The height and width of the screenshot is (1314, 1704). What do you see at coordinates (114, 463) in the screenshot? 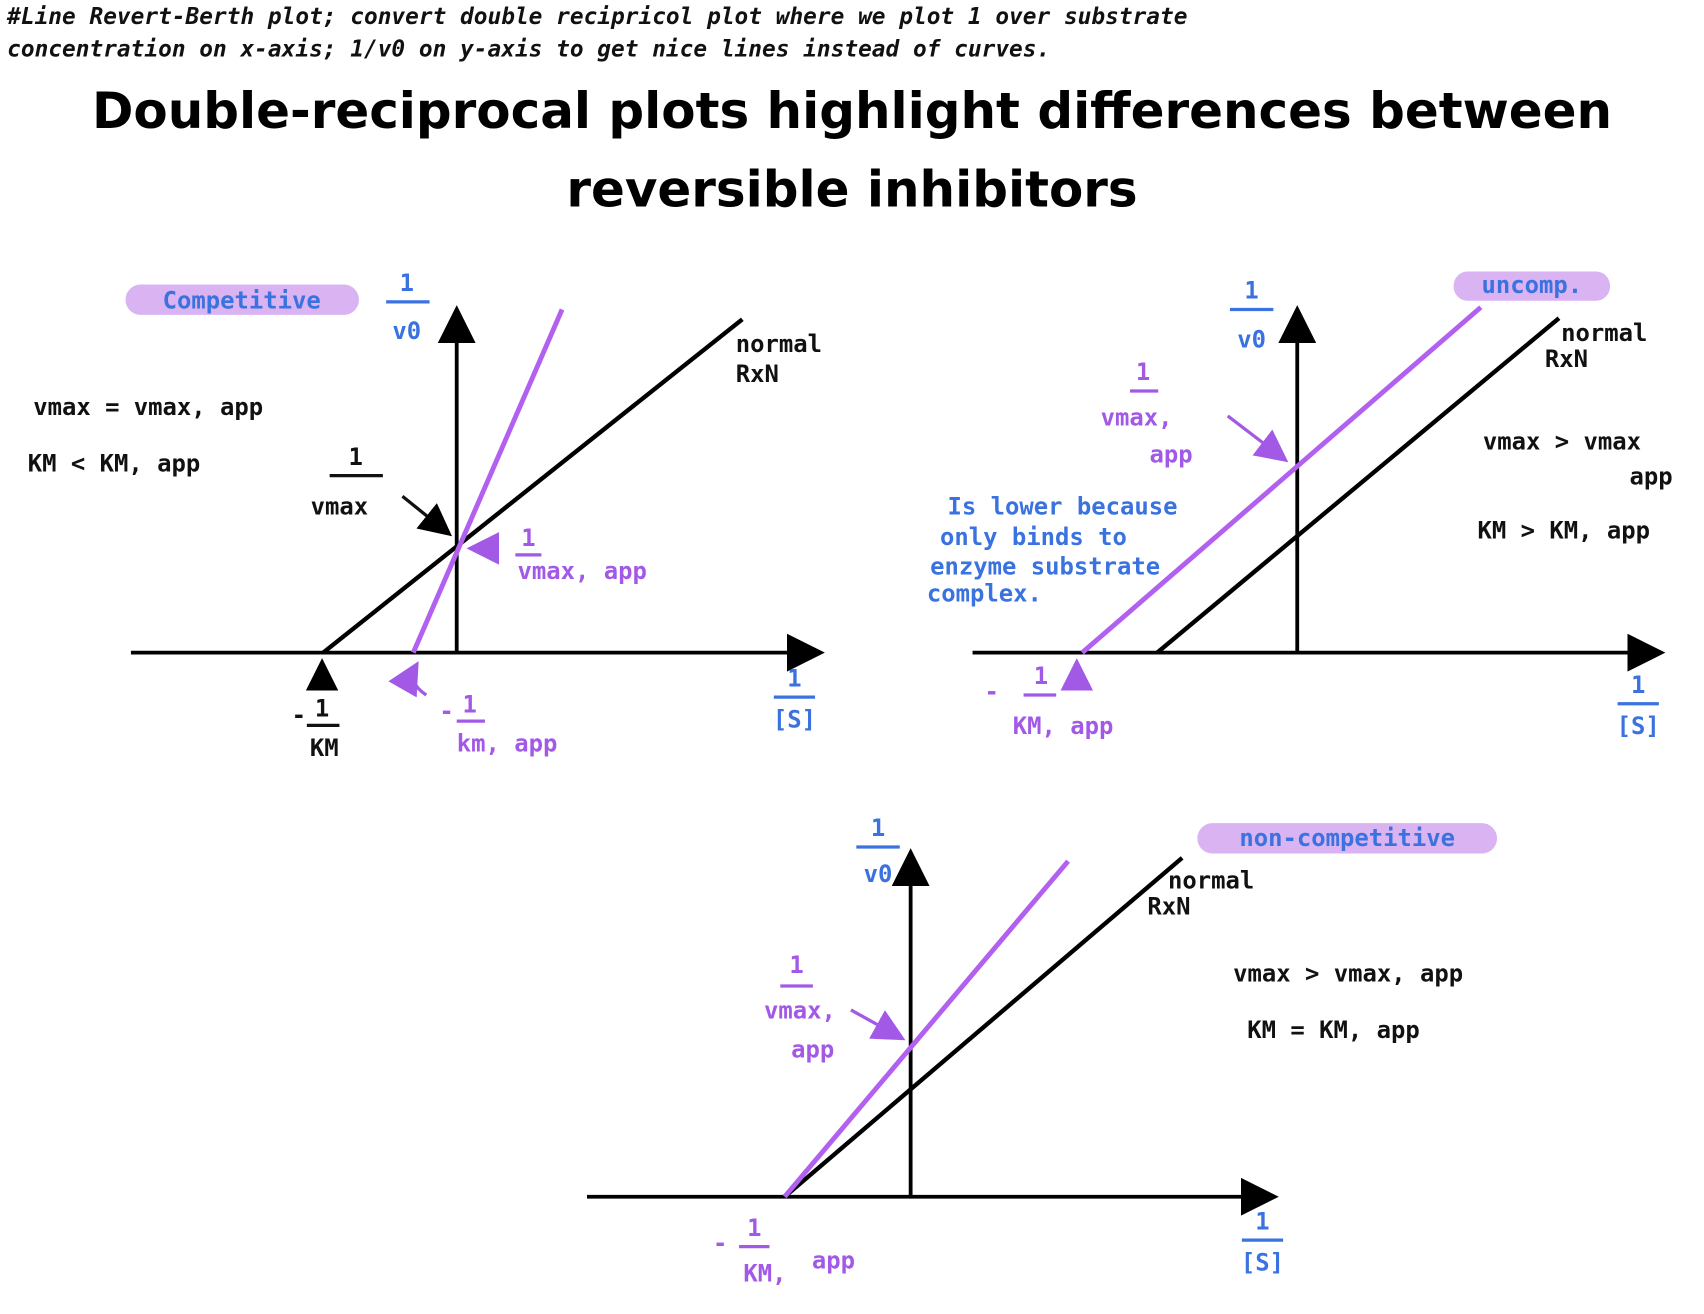
I see `relation: KM < KM, app` at bounding box center [114, 463].